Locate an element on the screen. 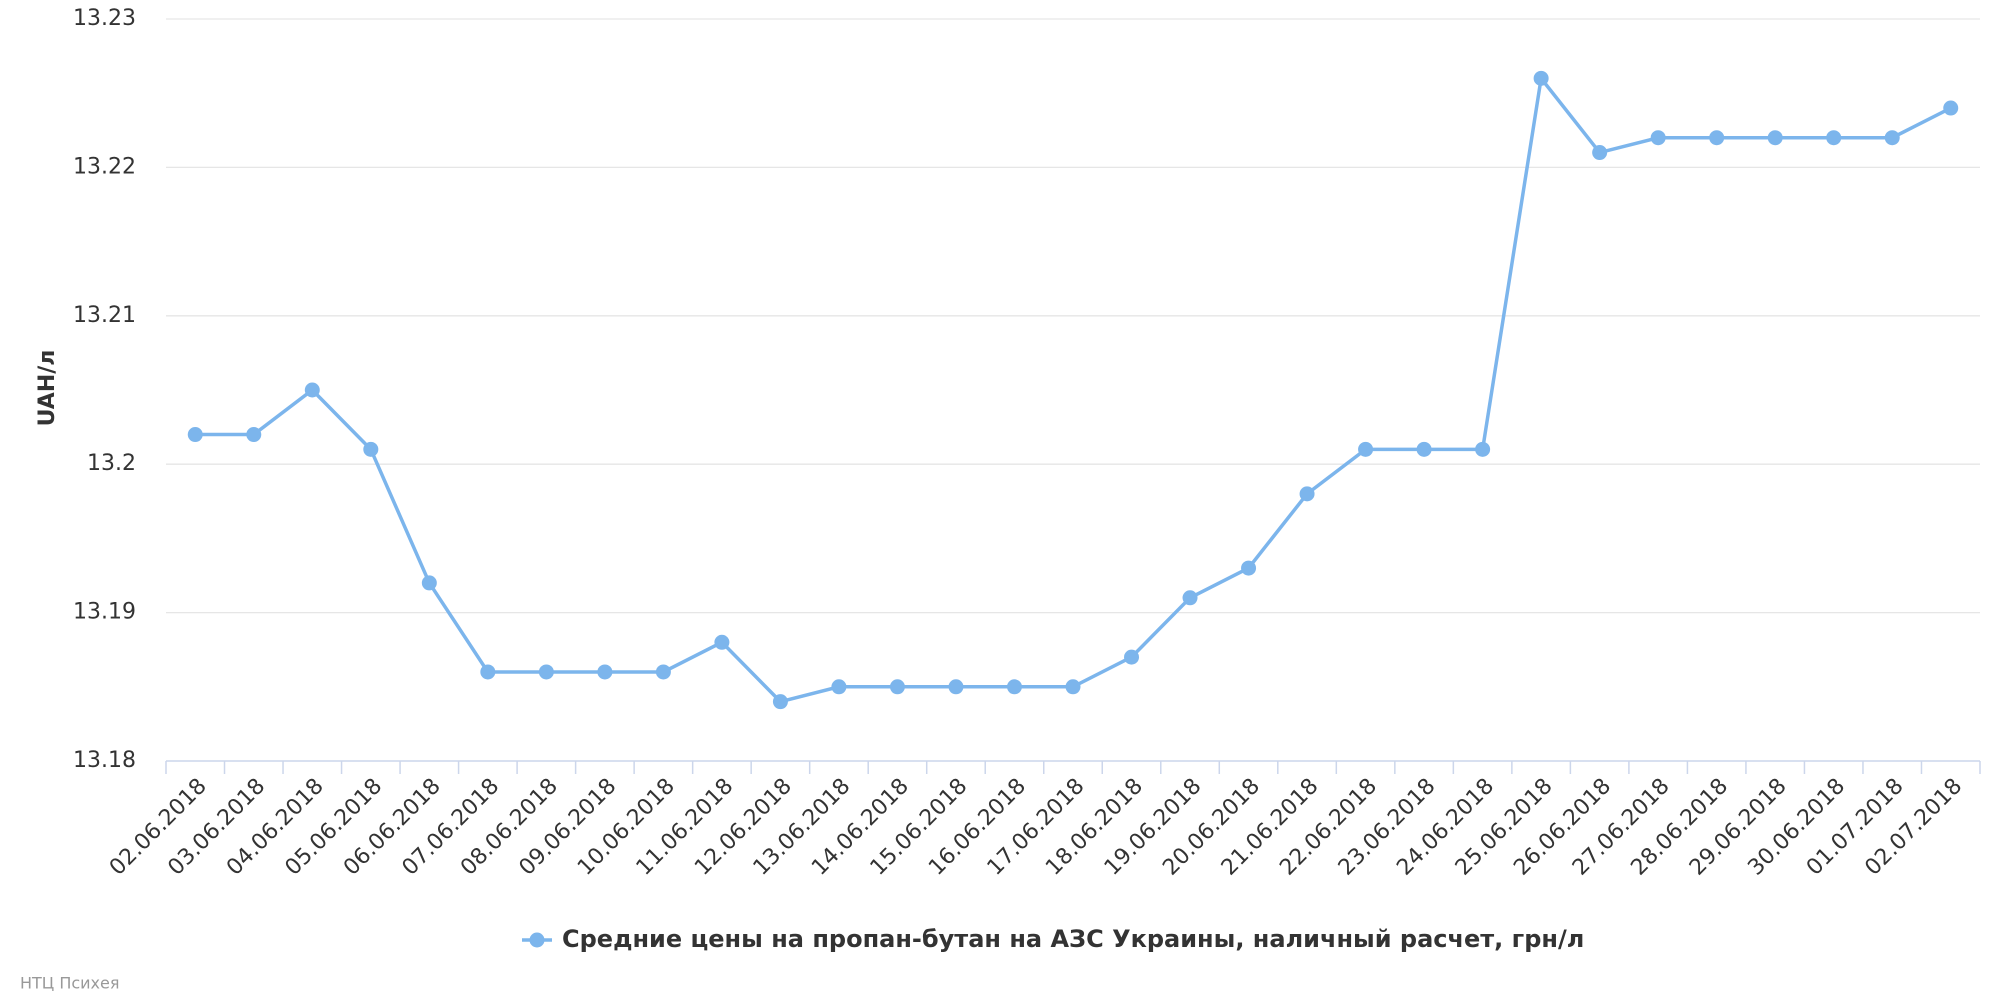  y-tick-label: 13.21 is located at coordinates (104, 315).